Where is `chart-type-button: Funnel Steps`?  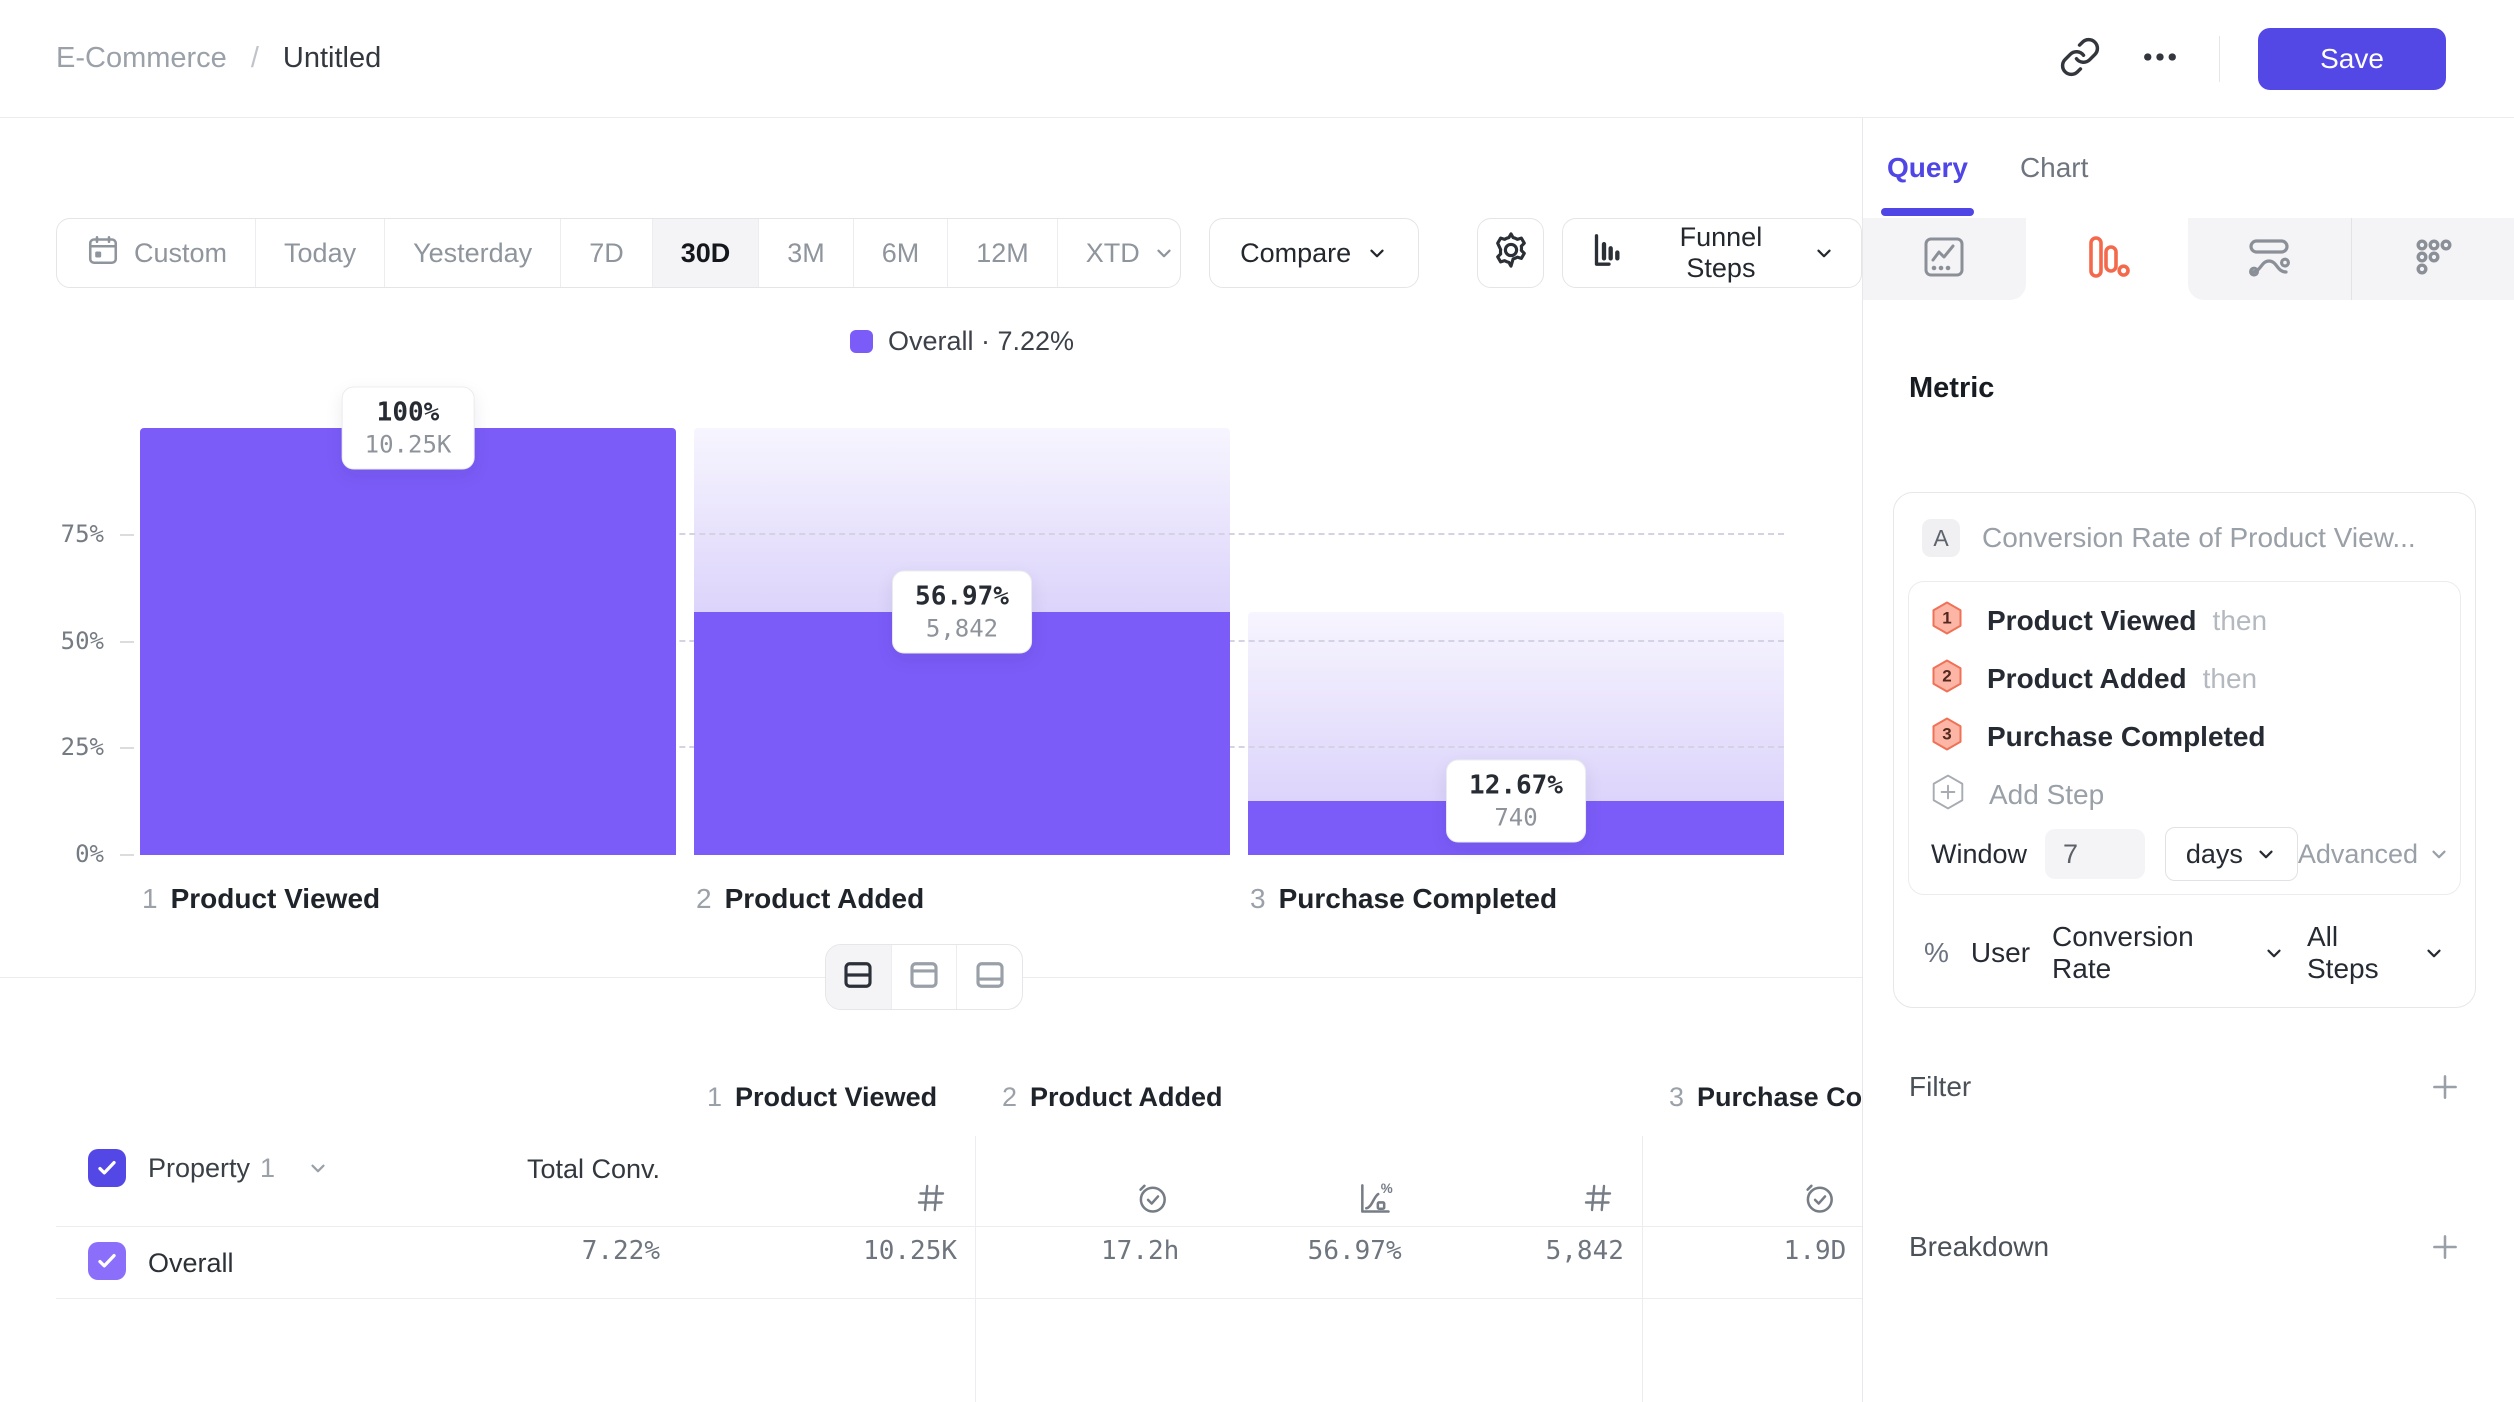 chart-type-button: Funnel Steps is located at coordinates (1711, 253).